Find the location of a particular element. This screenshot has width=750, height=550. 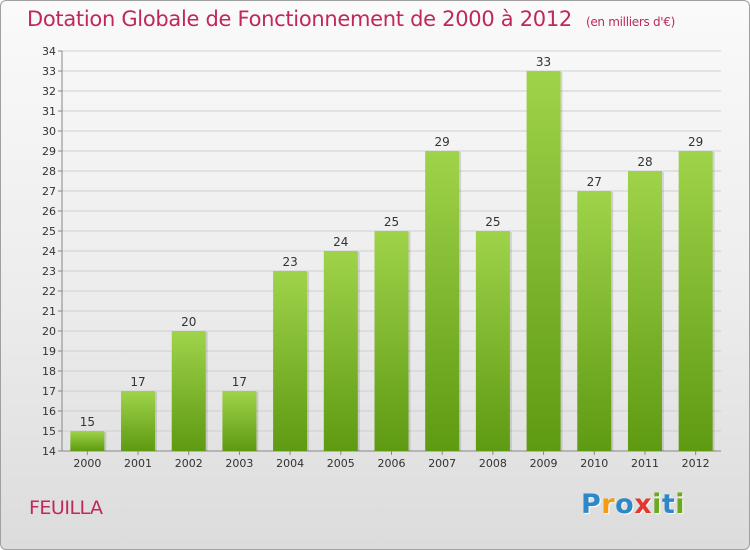

y-tick-label: 24 is located at coordinates (49, 251).